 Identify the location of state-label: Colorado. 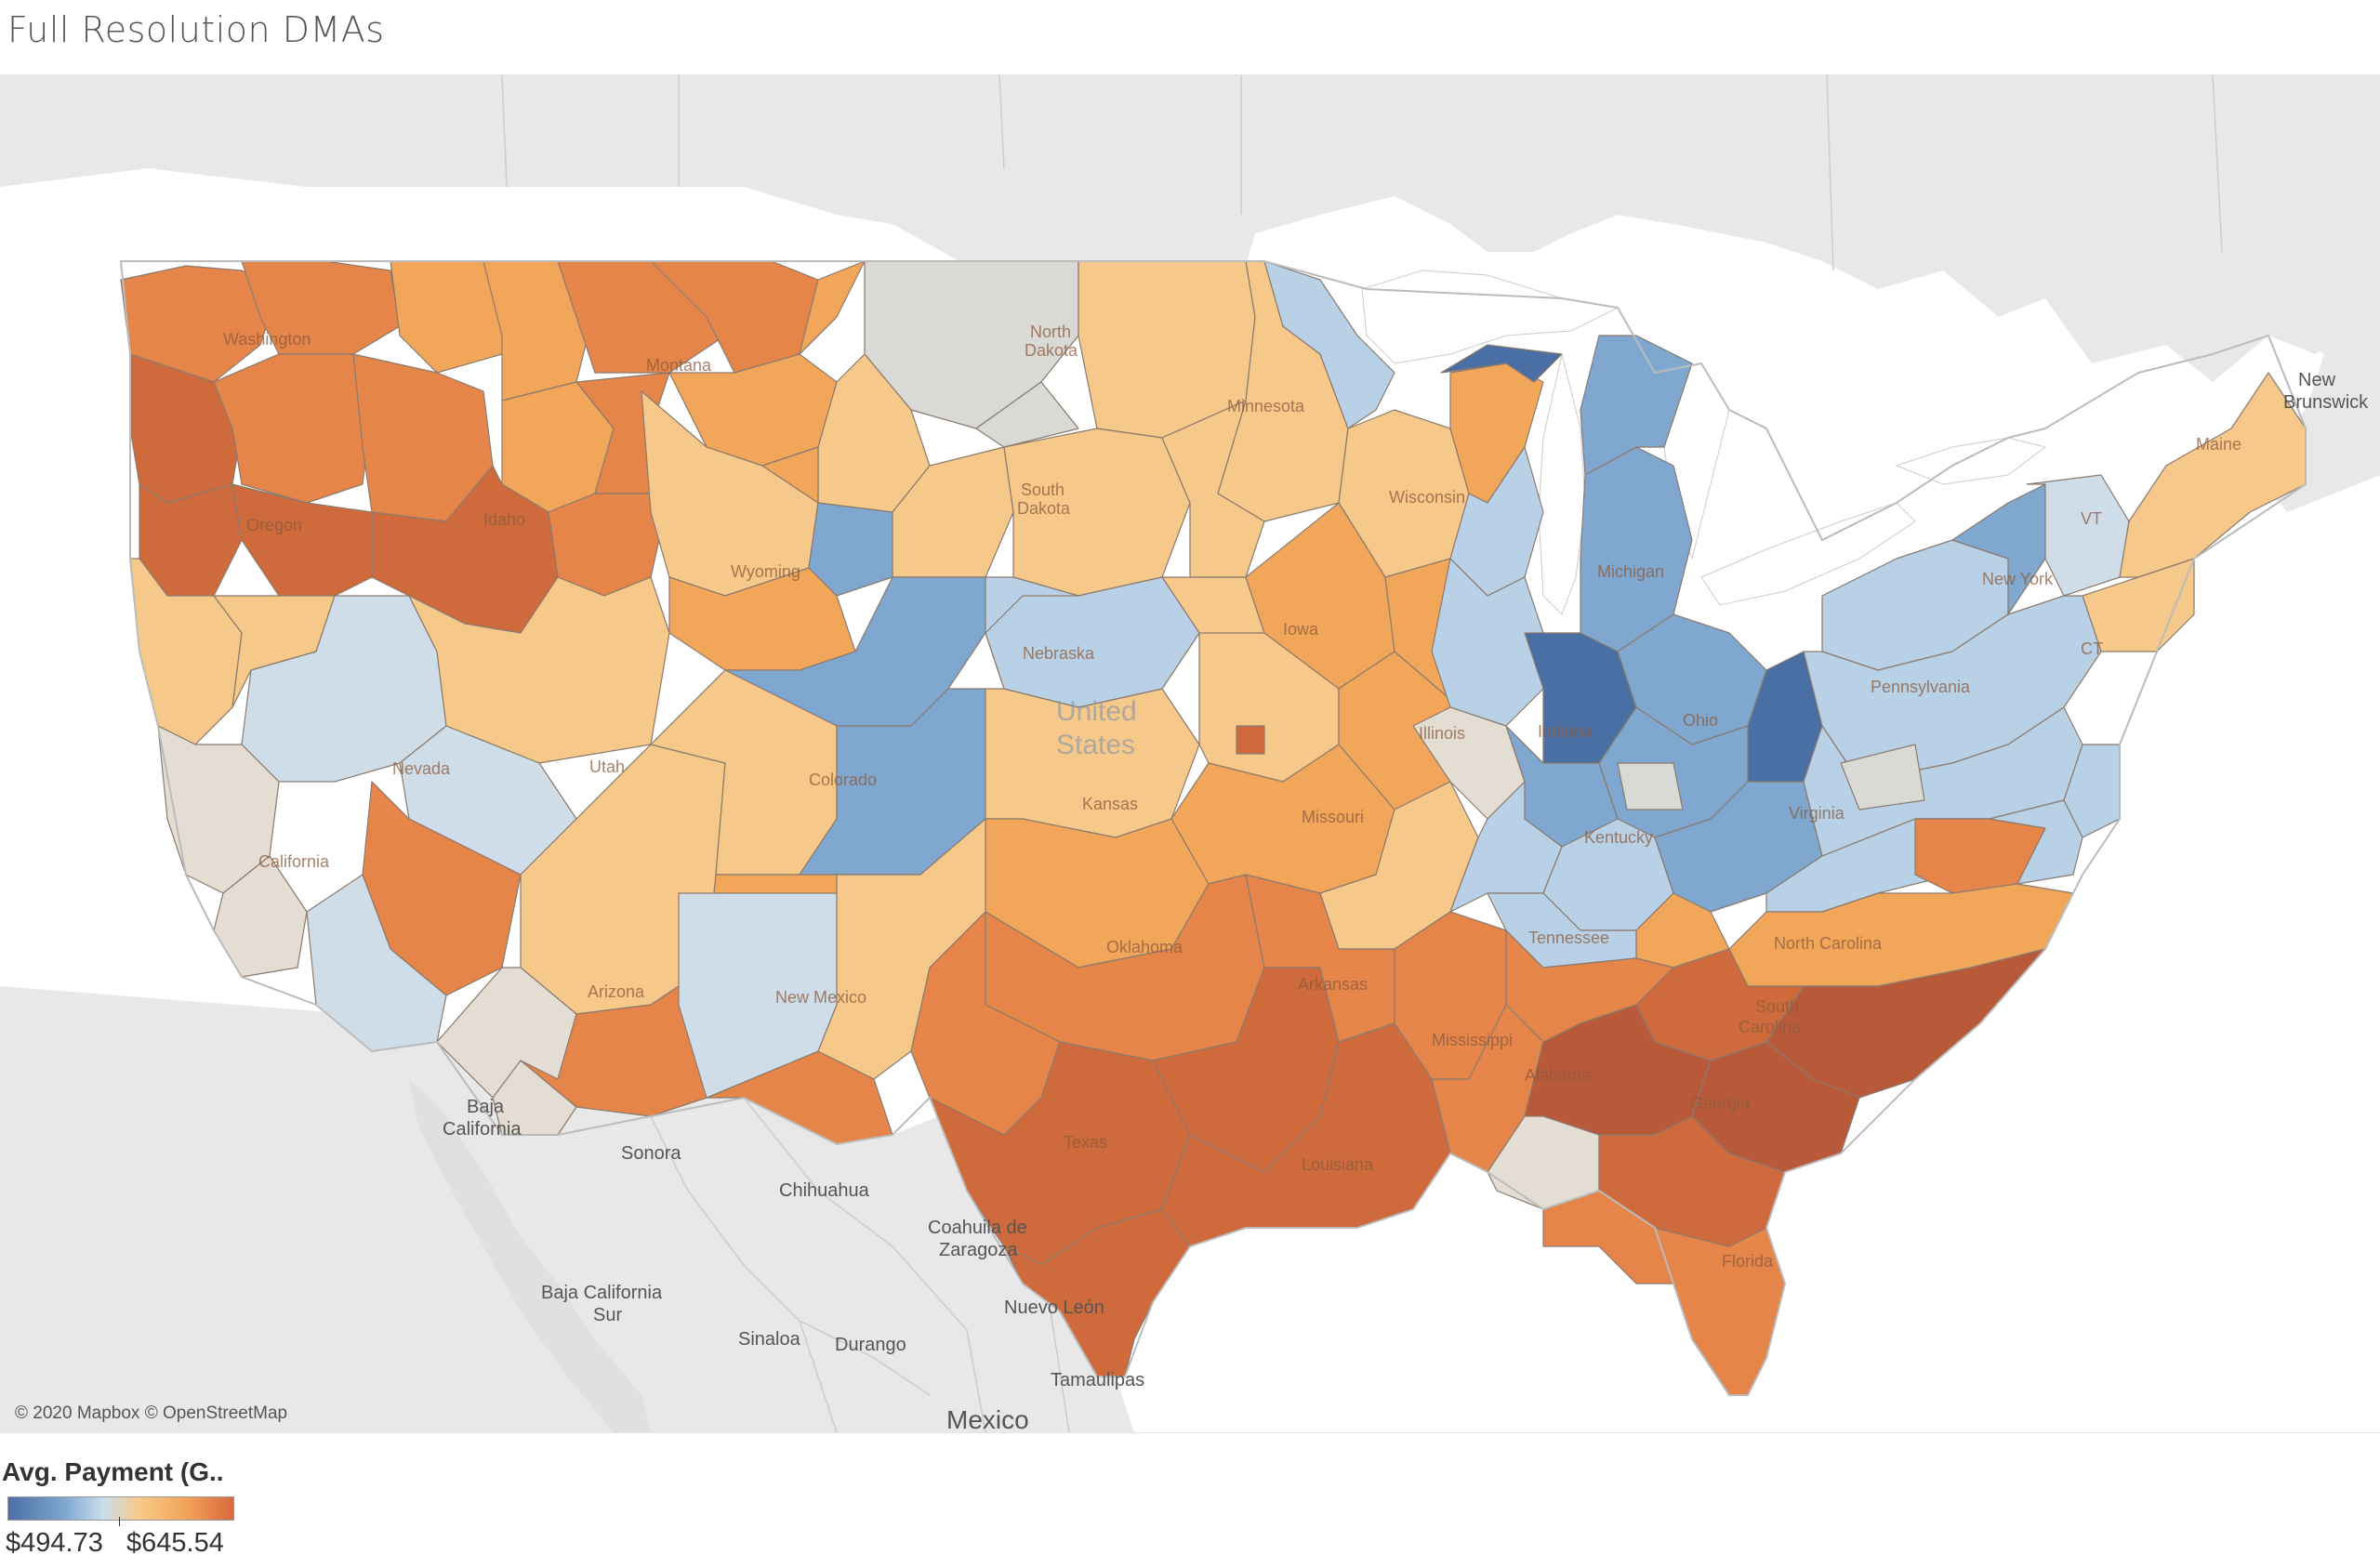
(843, 780).